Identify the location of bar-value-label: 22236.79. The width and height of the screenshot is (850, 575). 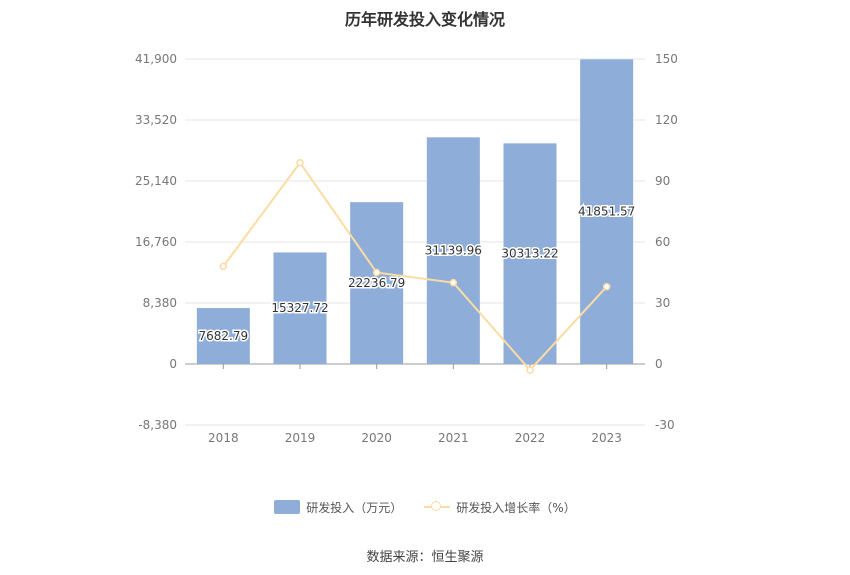
(376, 283).